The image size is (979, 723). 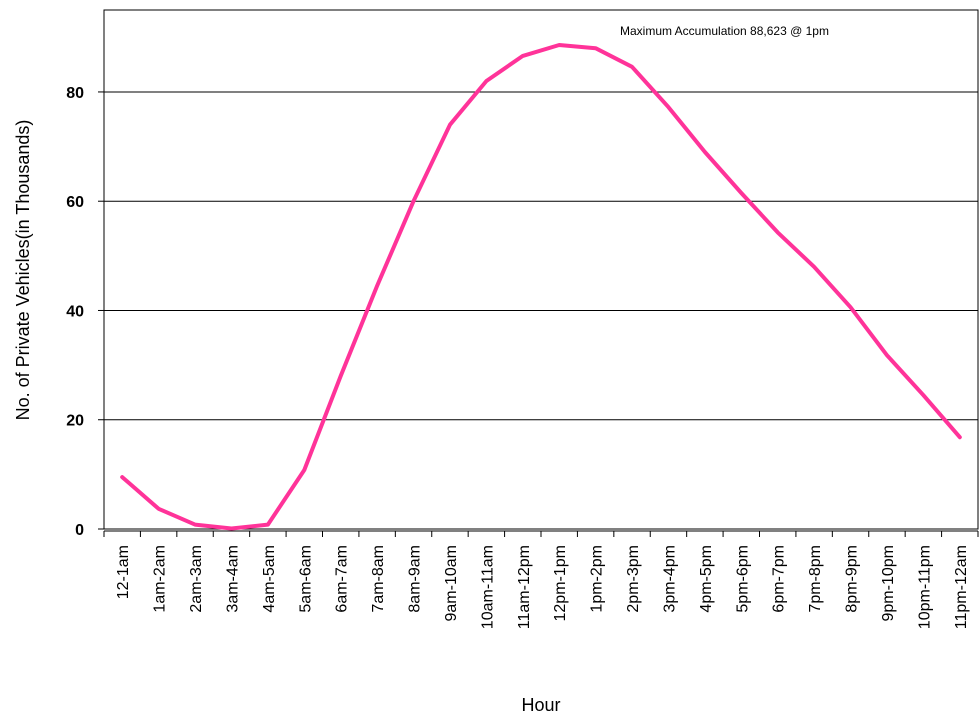 I want to click on x-tick-label: 4pm-5pm, so click(x=706, y=579).